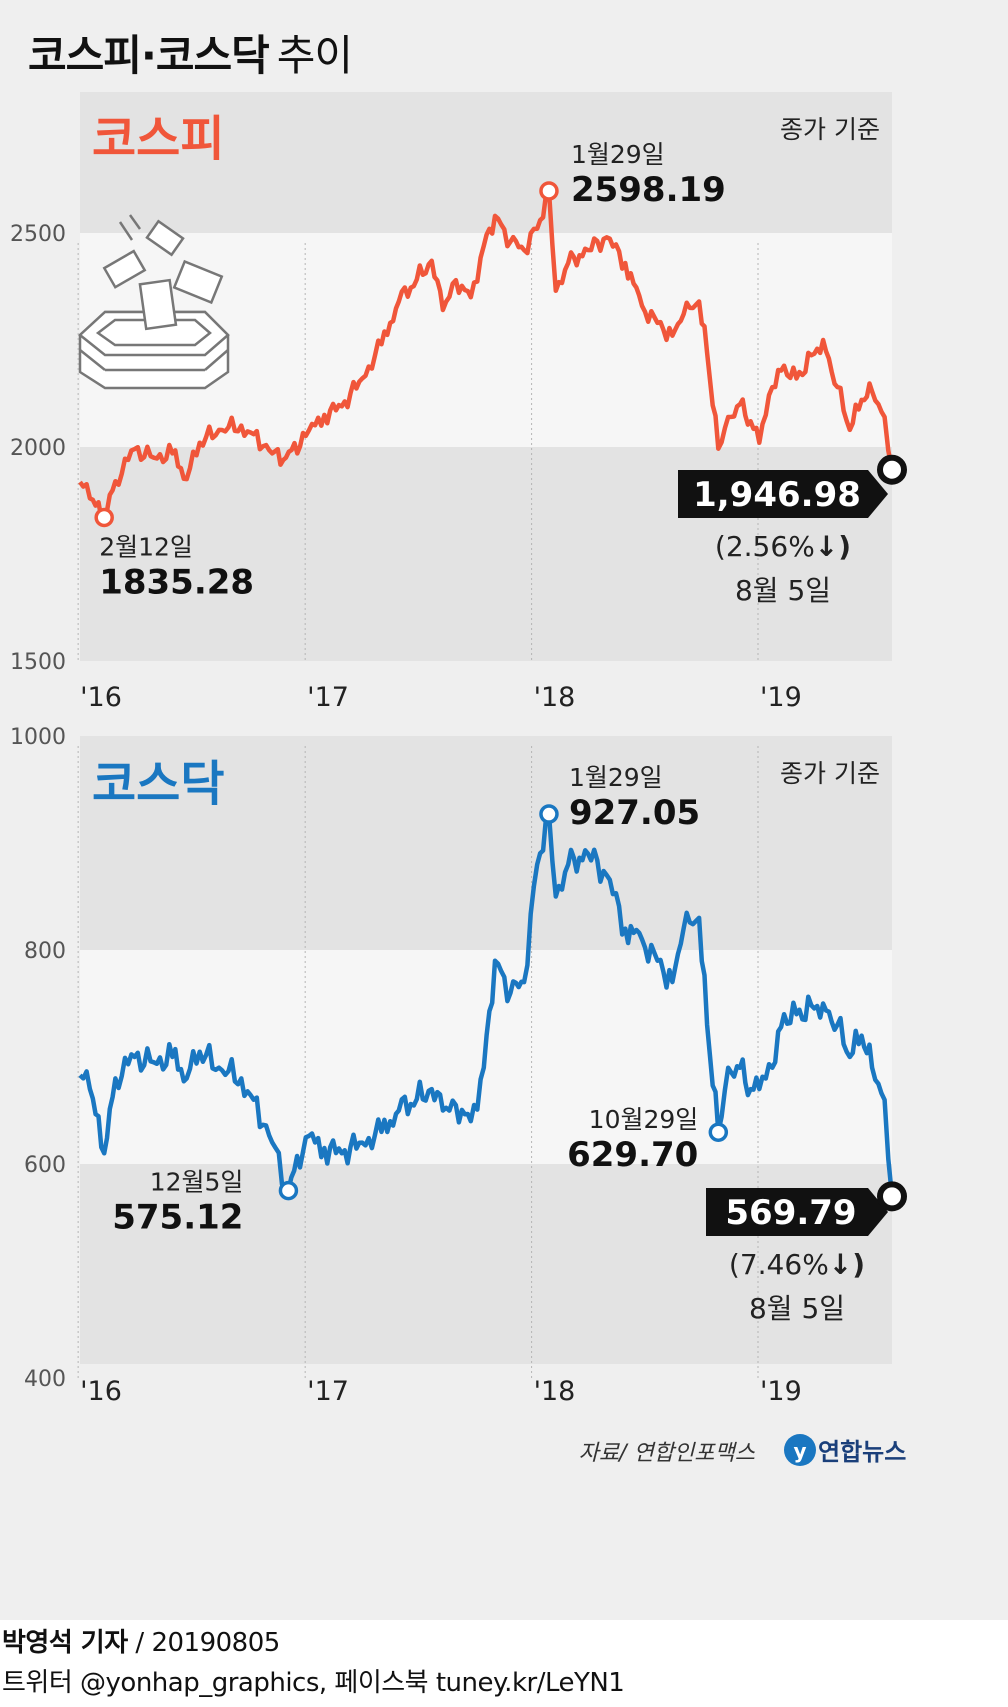 The width and height of the screenshot is (1008, 1707). What do you see at coordinates (648, 190) in the screenshot?
I see `annotation-value: 2598.19` at bounding box center [648, 190].